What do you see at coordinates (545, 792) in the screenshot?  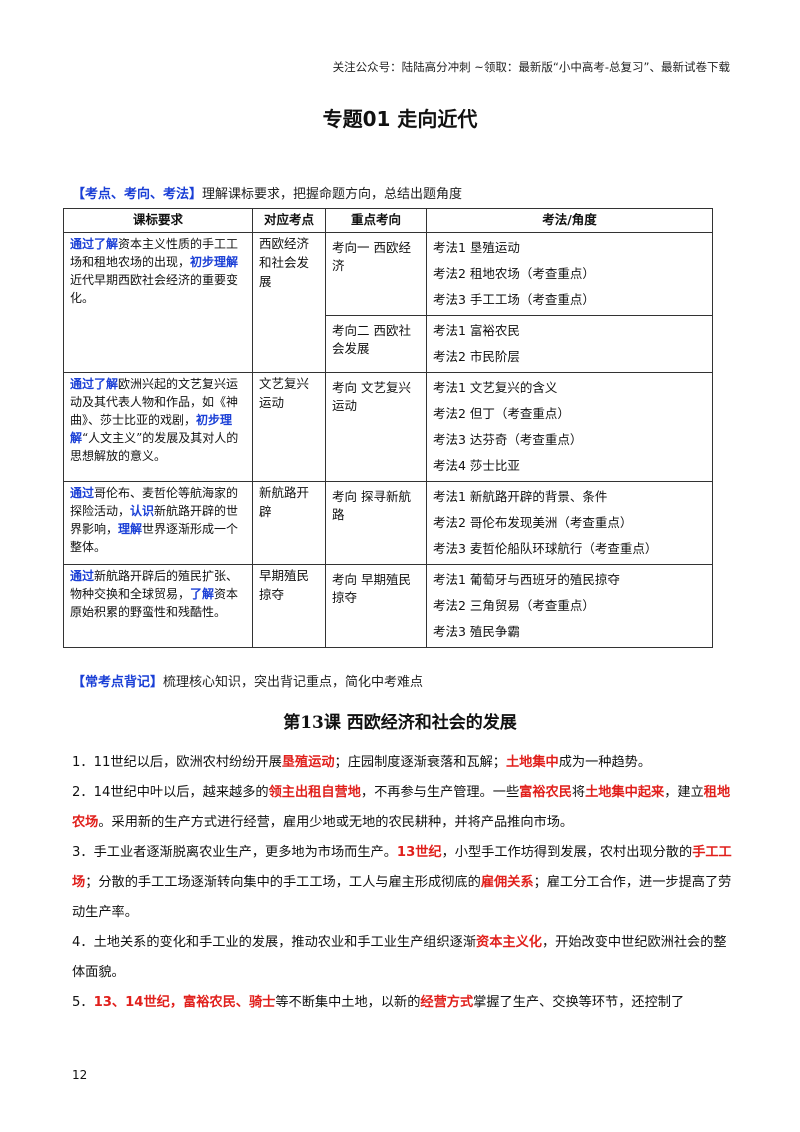 I see `highlight-term: 富裕农民` at bounding box center [545, 792].